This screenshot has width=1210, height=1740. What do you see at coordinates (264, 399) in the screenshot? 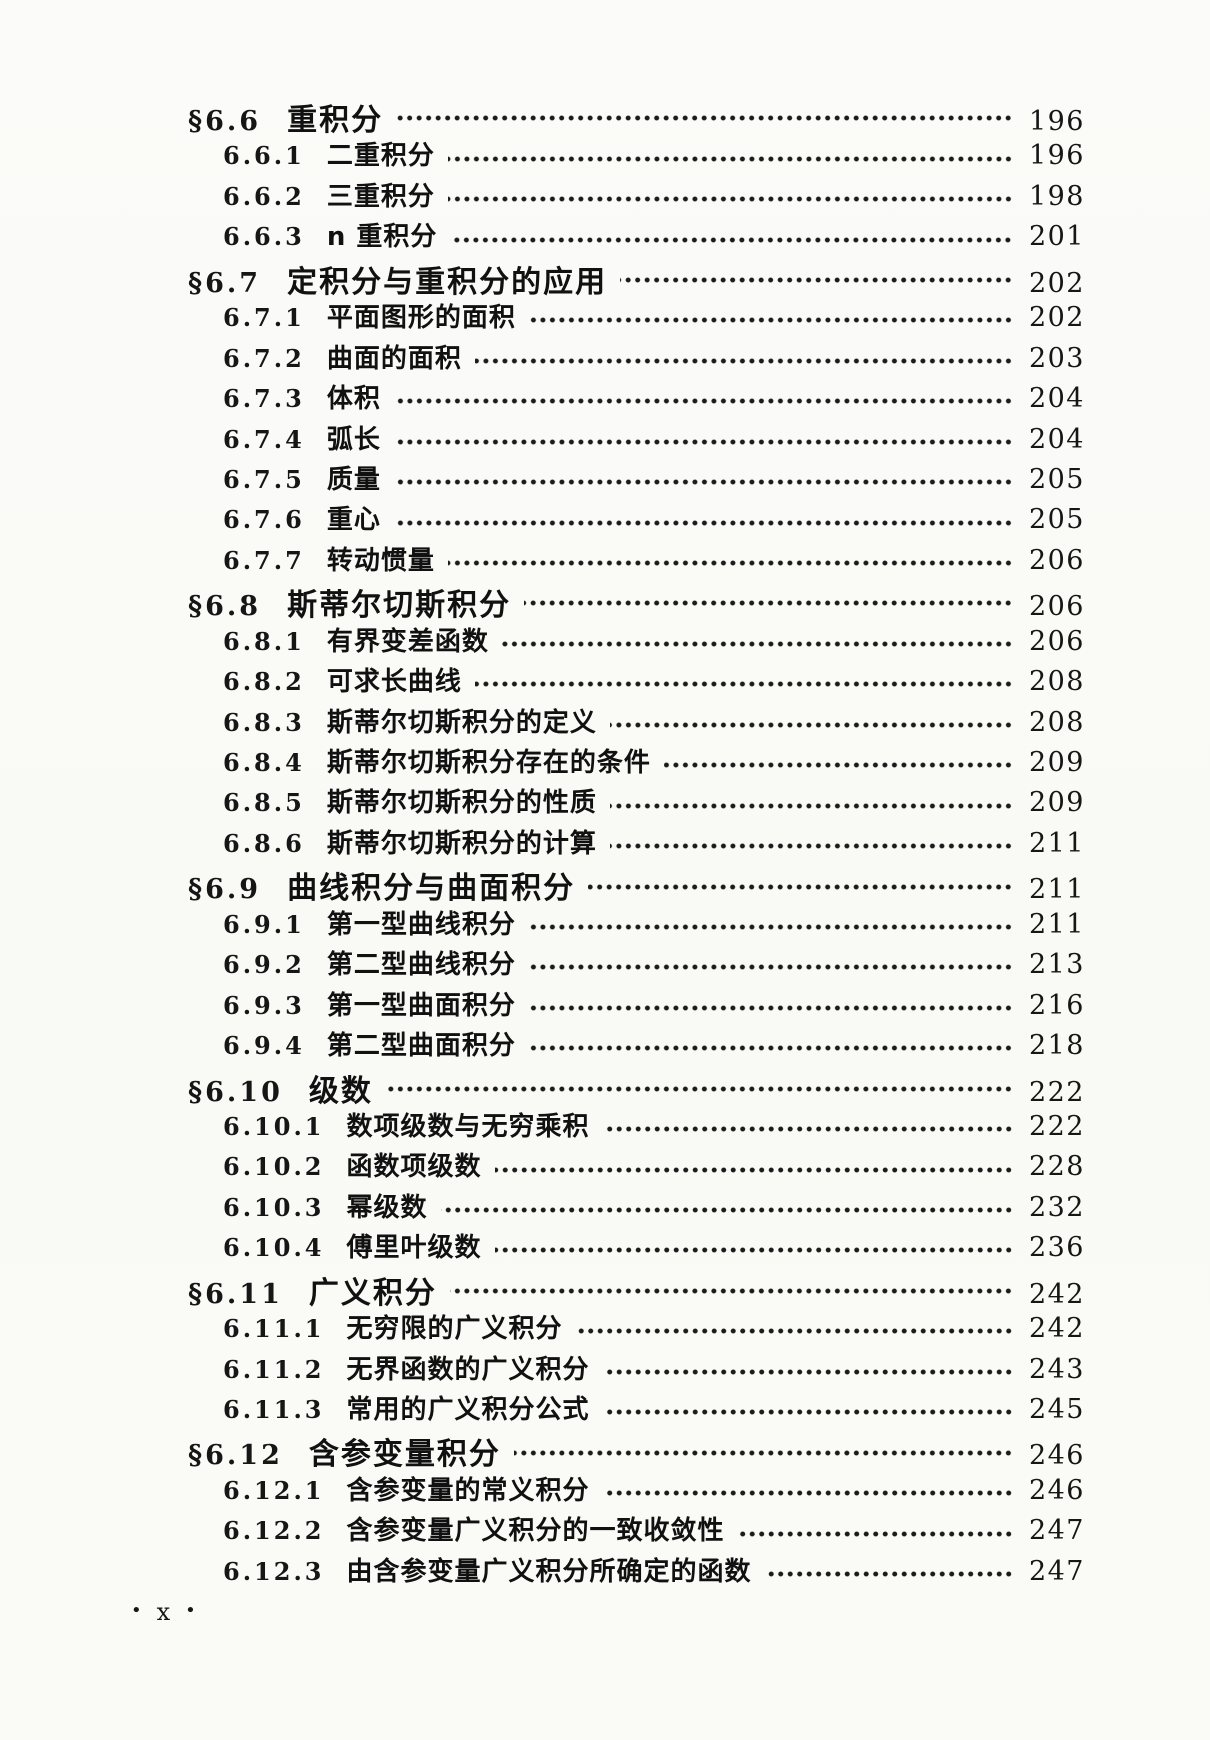
I see `entry-number: 6.7.3` at bounding box center [264, 399].